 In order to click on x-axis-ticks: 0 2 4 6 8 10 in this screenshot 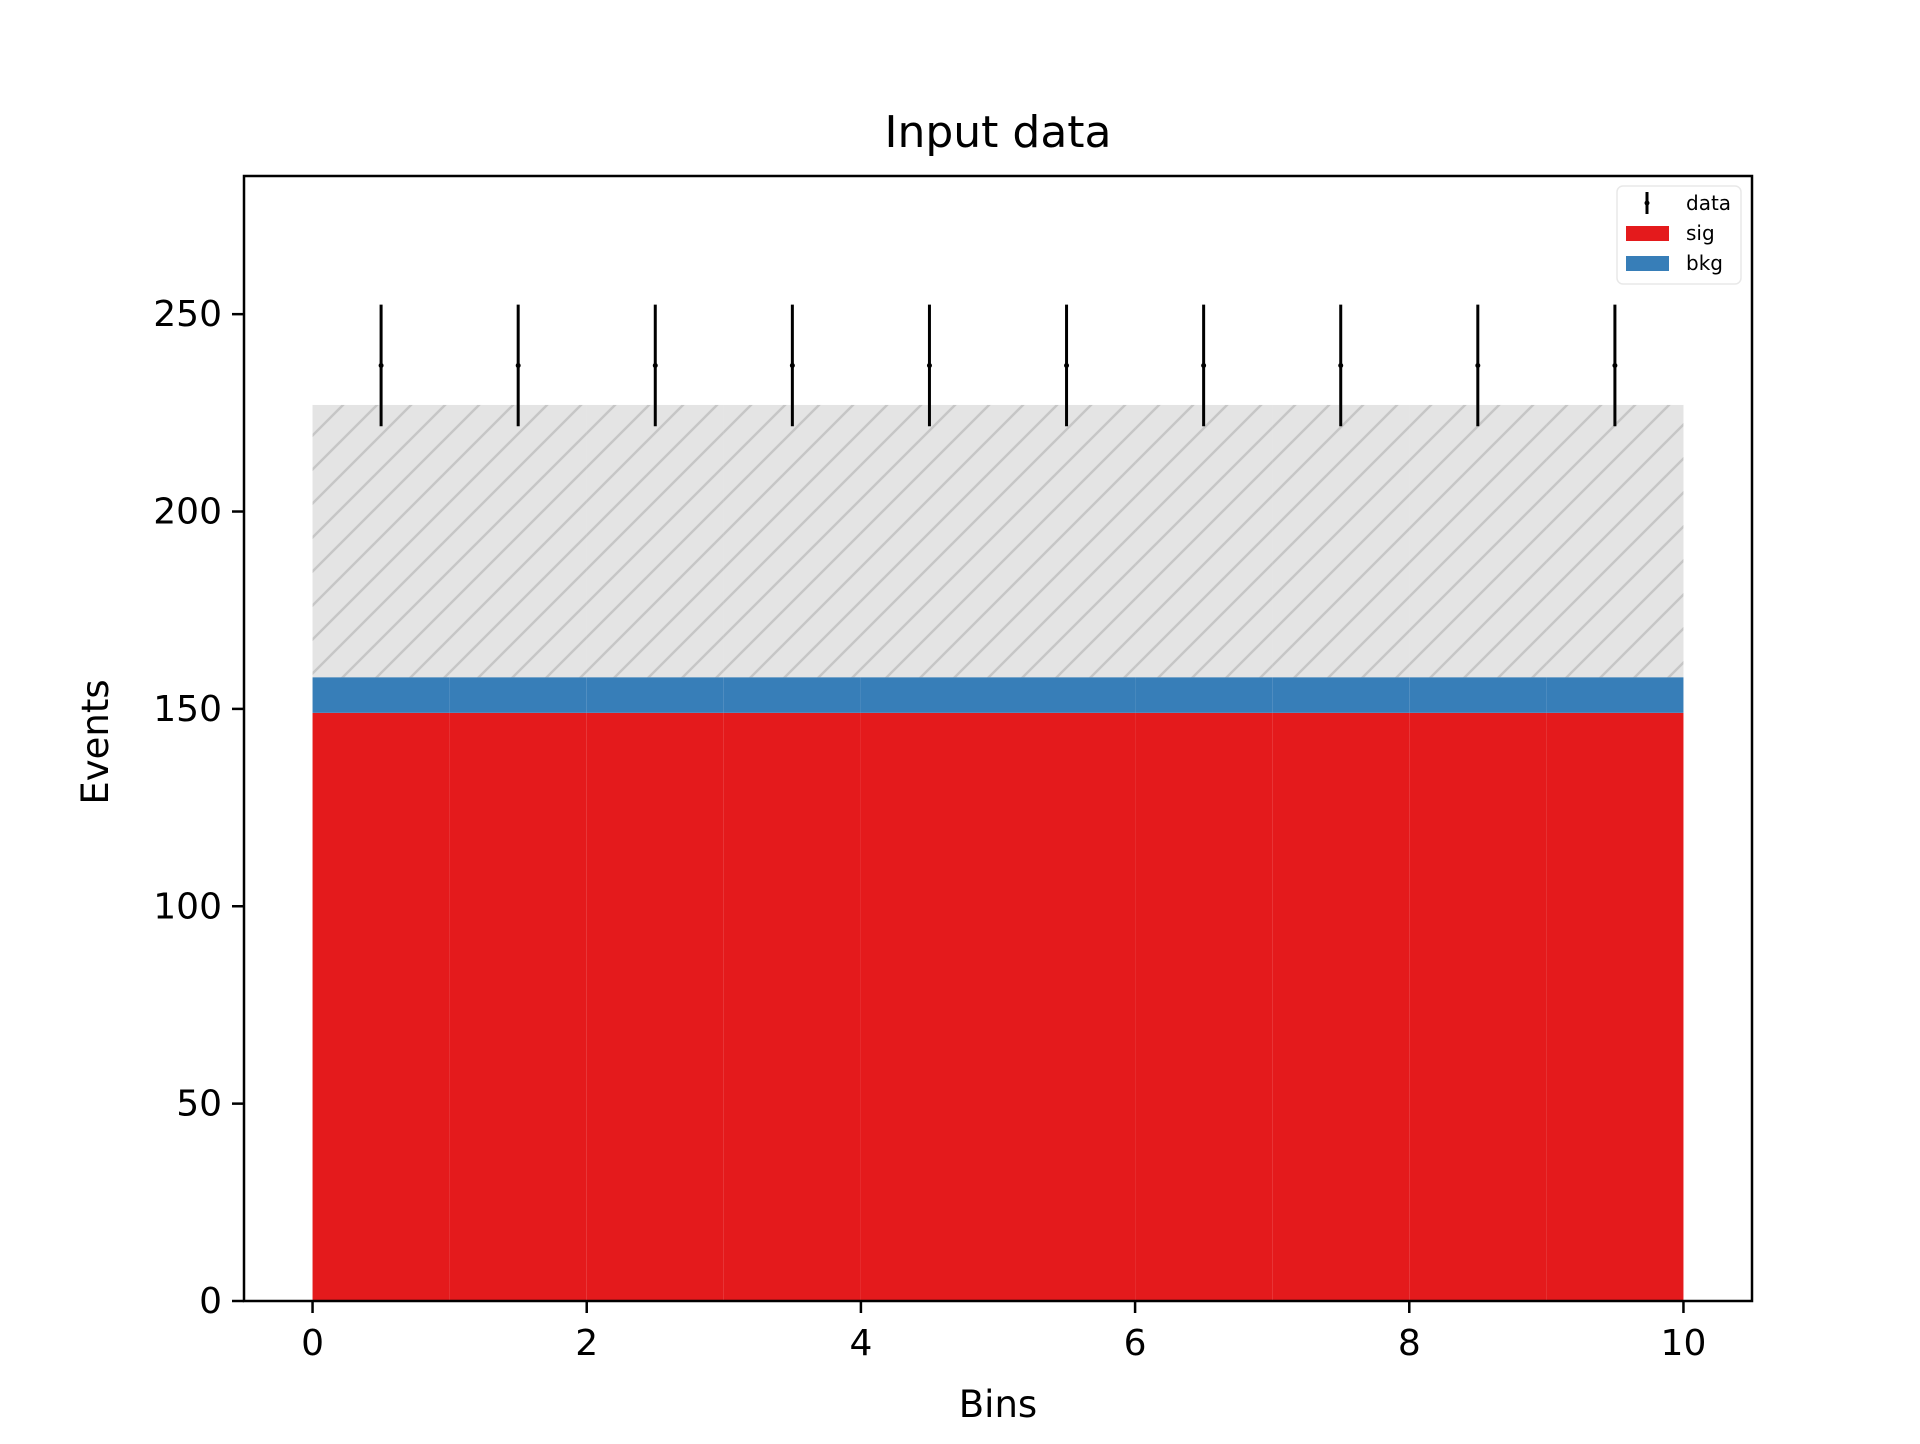, I will do `click(1003, 1332)`.